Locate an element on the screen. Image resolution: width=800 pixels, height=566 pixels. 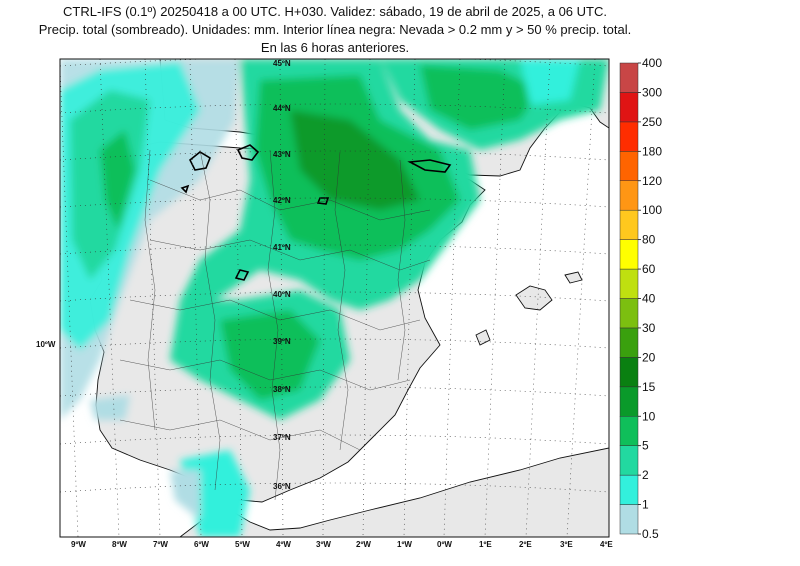
lat-label: 39ºN is located at coordinates (282, 341).